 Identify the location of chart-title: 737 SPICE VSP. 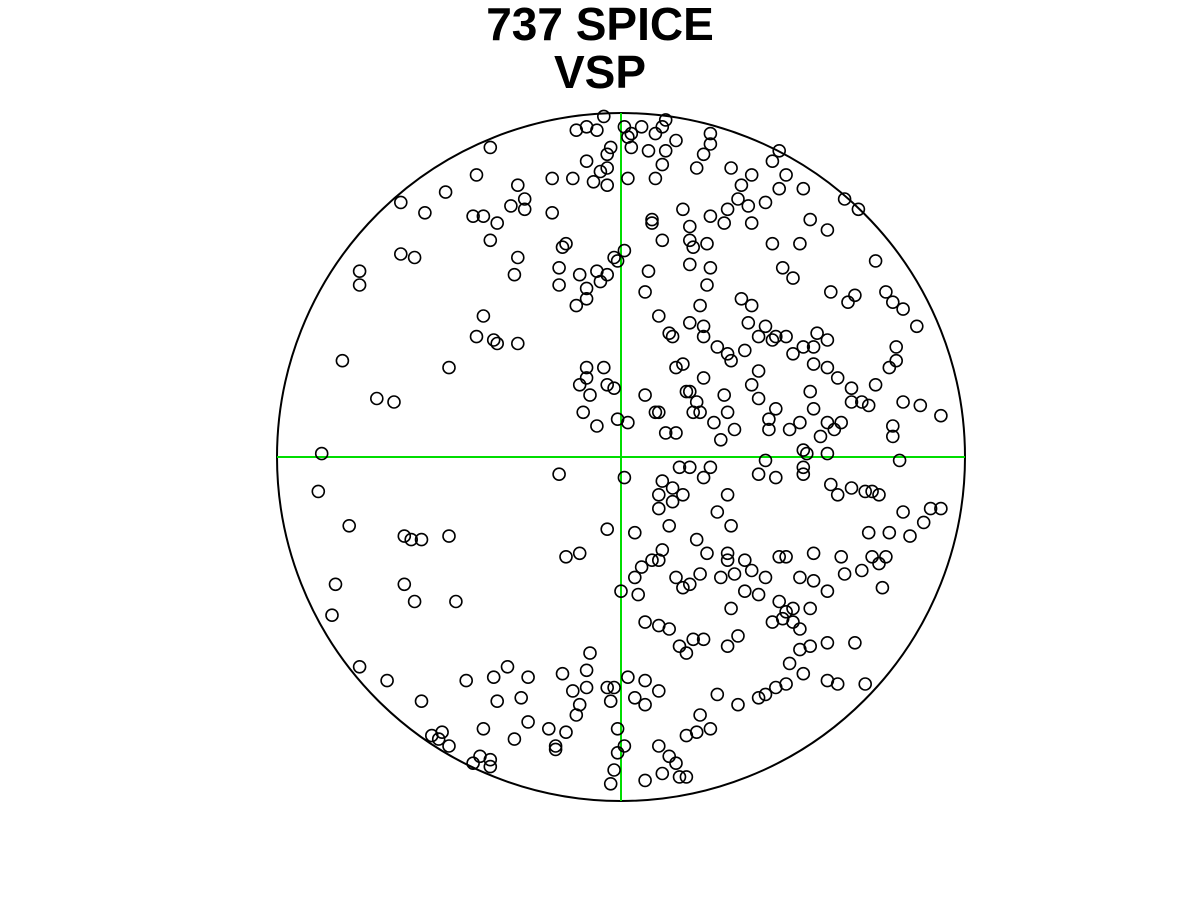
(600, 48).